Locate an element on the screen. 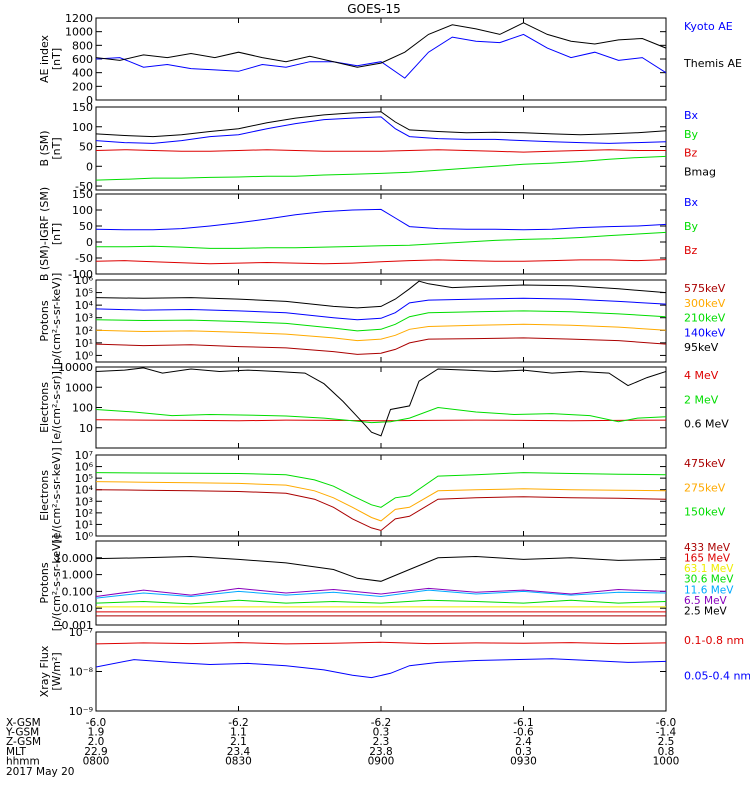 The width and height of the screenshot is (750, 800). legend-entry: 2.5 MeV is located at coordinates (706, 611).